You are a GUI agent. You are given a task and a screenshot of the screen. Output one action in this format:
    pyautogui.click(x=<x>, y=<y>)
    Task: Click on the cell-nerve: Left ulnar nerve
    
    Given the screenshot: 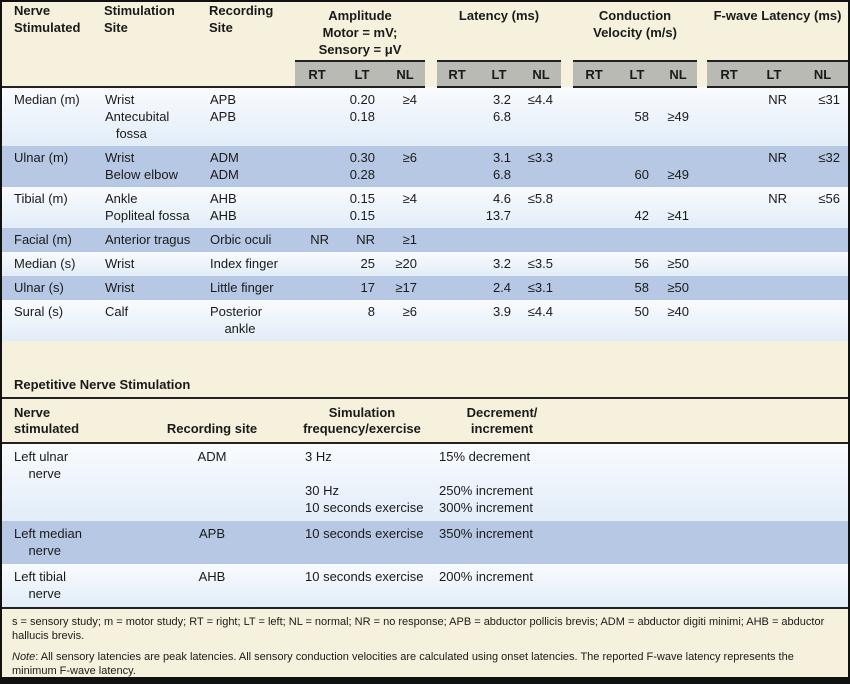 What is the action you would take?
    pyautogui.click(x=67, y=482)
    